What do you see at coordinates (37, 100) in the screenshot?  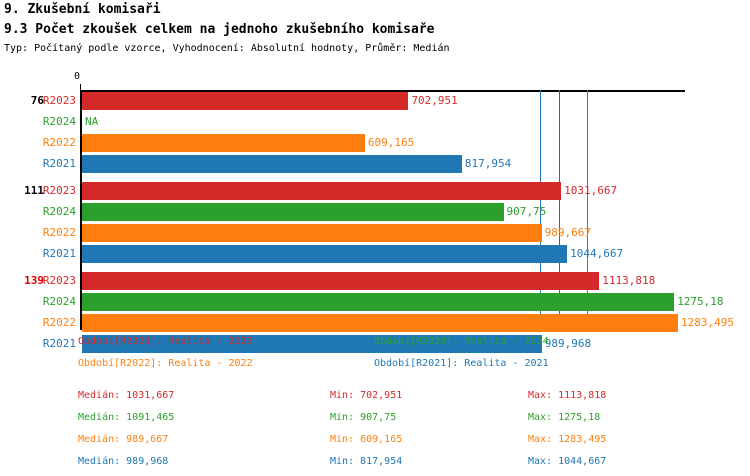 I see `group-label: 76` at bounding box center [37, 100].